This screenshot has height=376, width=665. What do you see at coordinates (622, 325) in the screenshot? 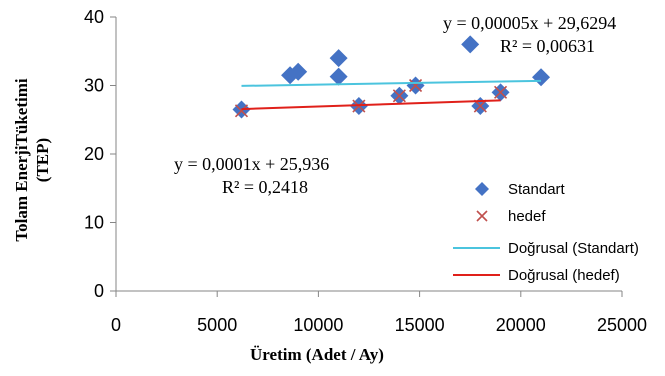
I see `x-tick-label: 25000` at bounding box center [622, 325].